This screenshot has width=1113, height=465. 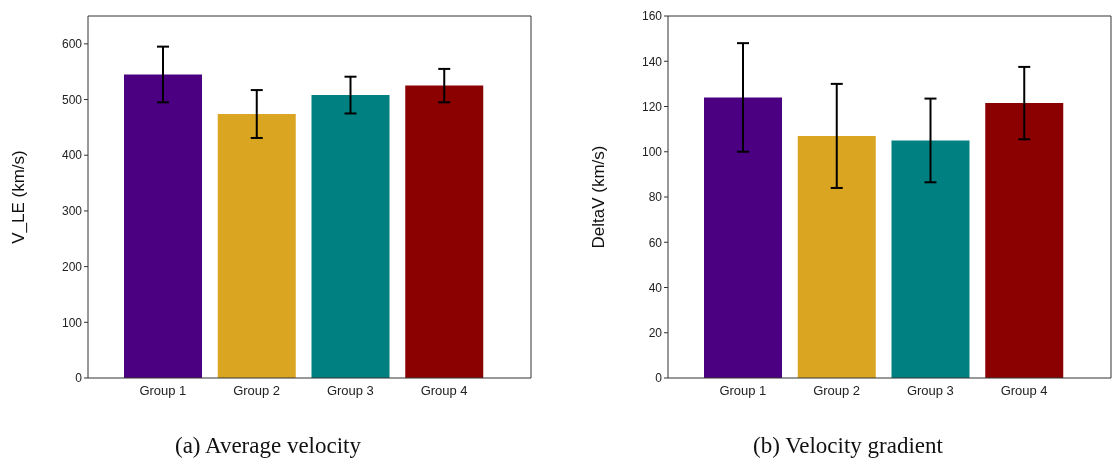 I want to click on y-axis-title: DeltaV (km/s), so click(x=599, y=197).